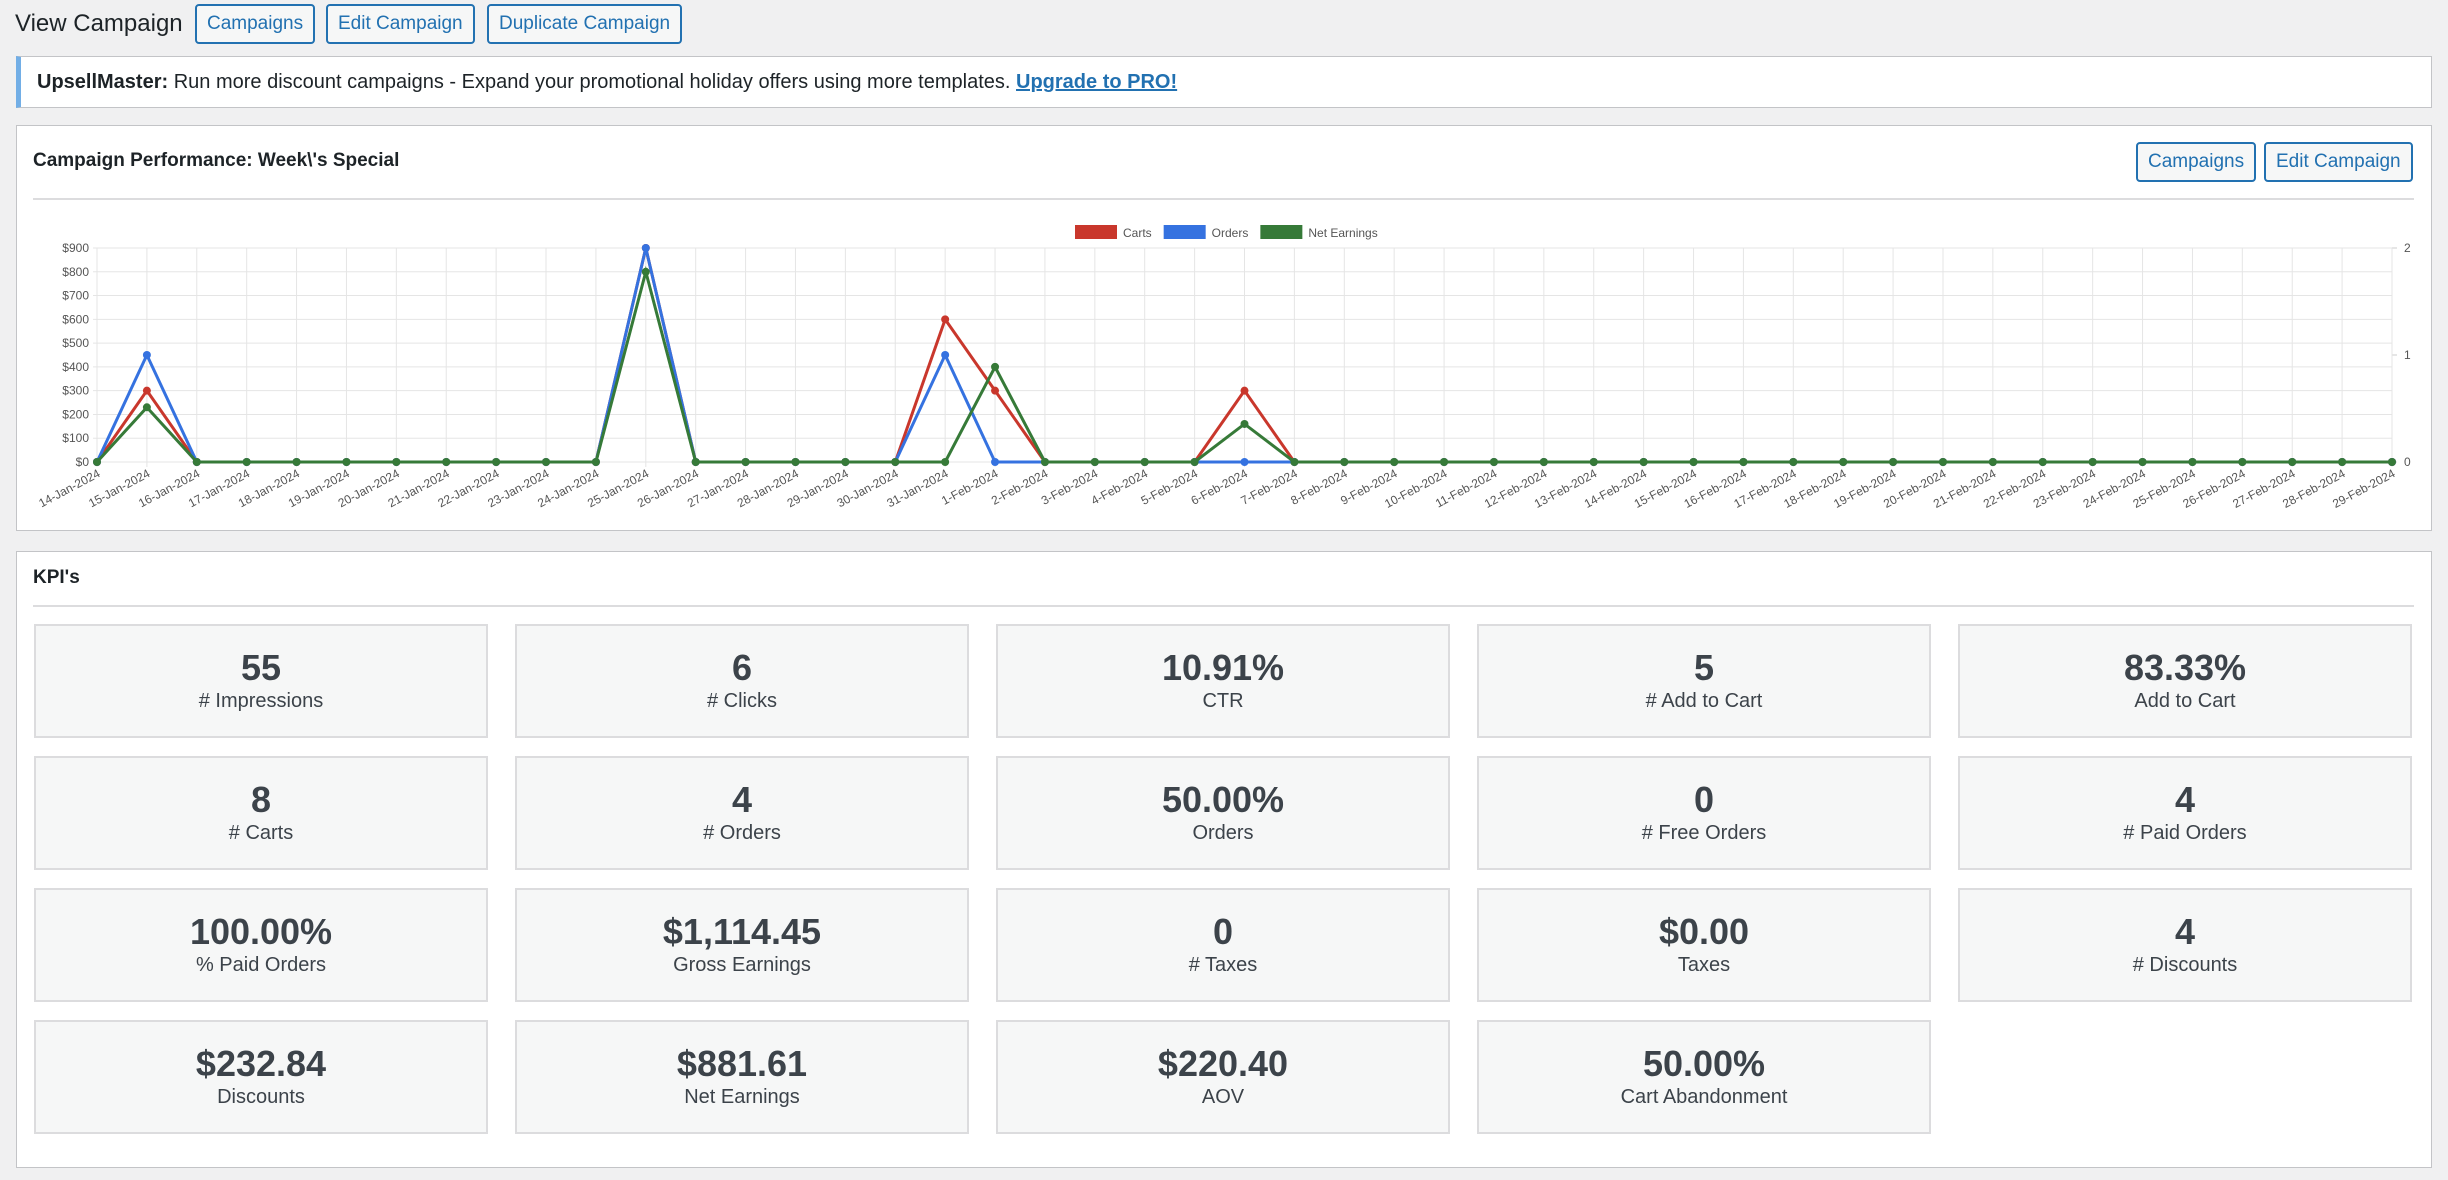  I want to click on y2-tick-label: 0, so click(2407, 462).